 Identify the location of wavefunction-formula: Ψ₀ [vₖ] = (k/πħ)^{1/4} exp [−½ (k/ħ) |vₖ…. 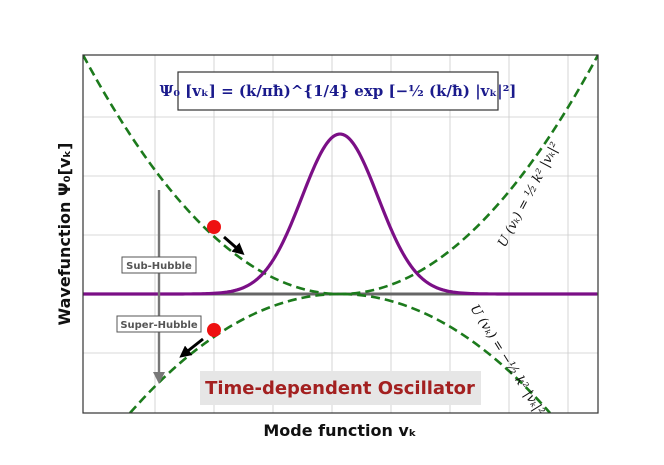
(338, 91).